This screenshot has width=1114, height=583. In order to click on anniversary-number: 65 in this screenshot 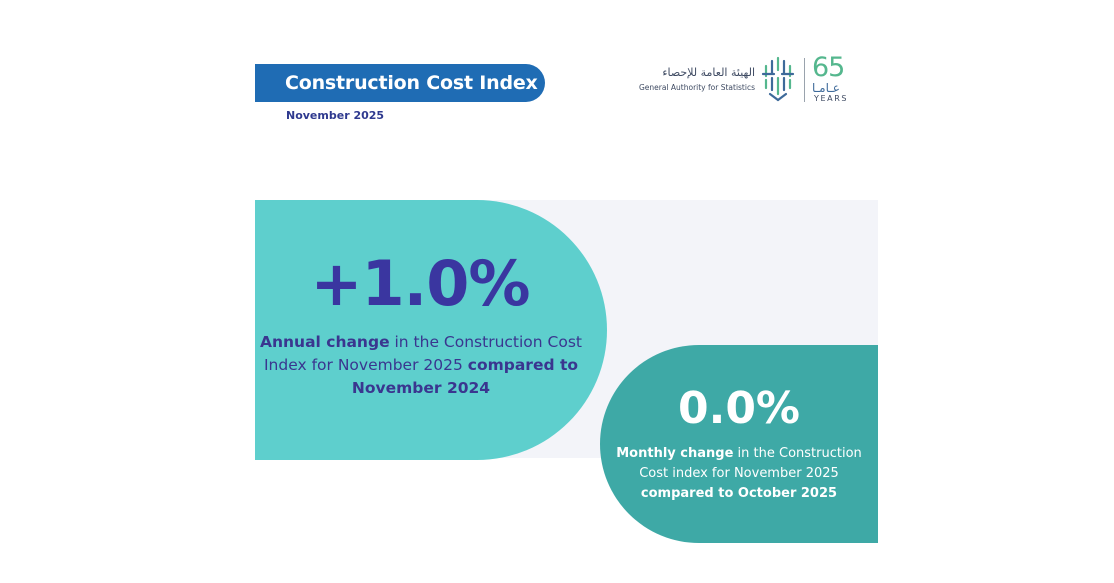, I will do `click(828, 67)`.